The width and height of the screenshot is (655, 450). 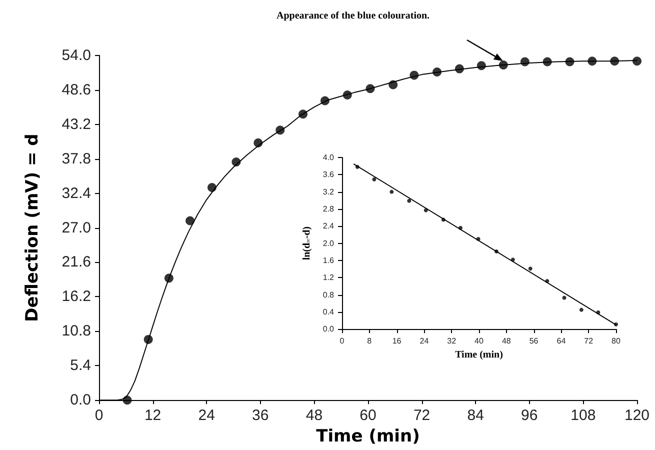 I want to click on y-tick-label: 1.2, so click(x=328, y=277).